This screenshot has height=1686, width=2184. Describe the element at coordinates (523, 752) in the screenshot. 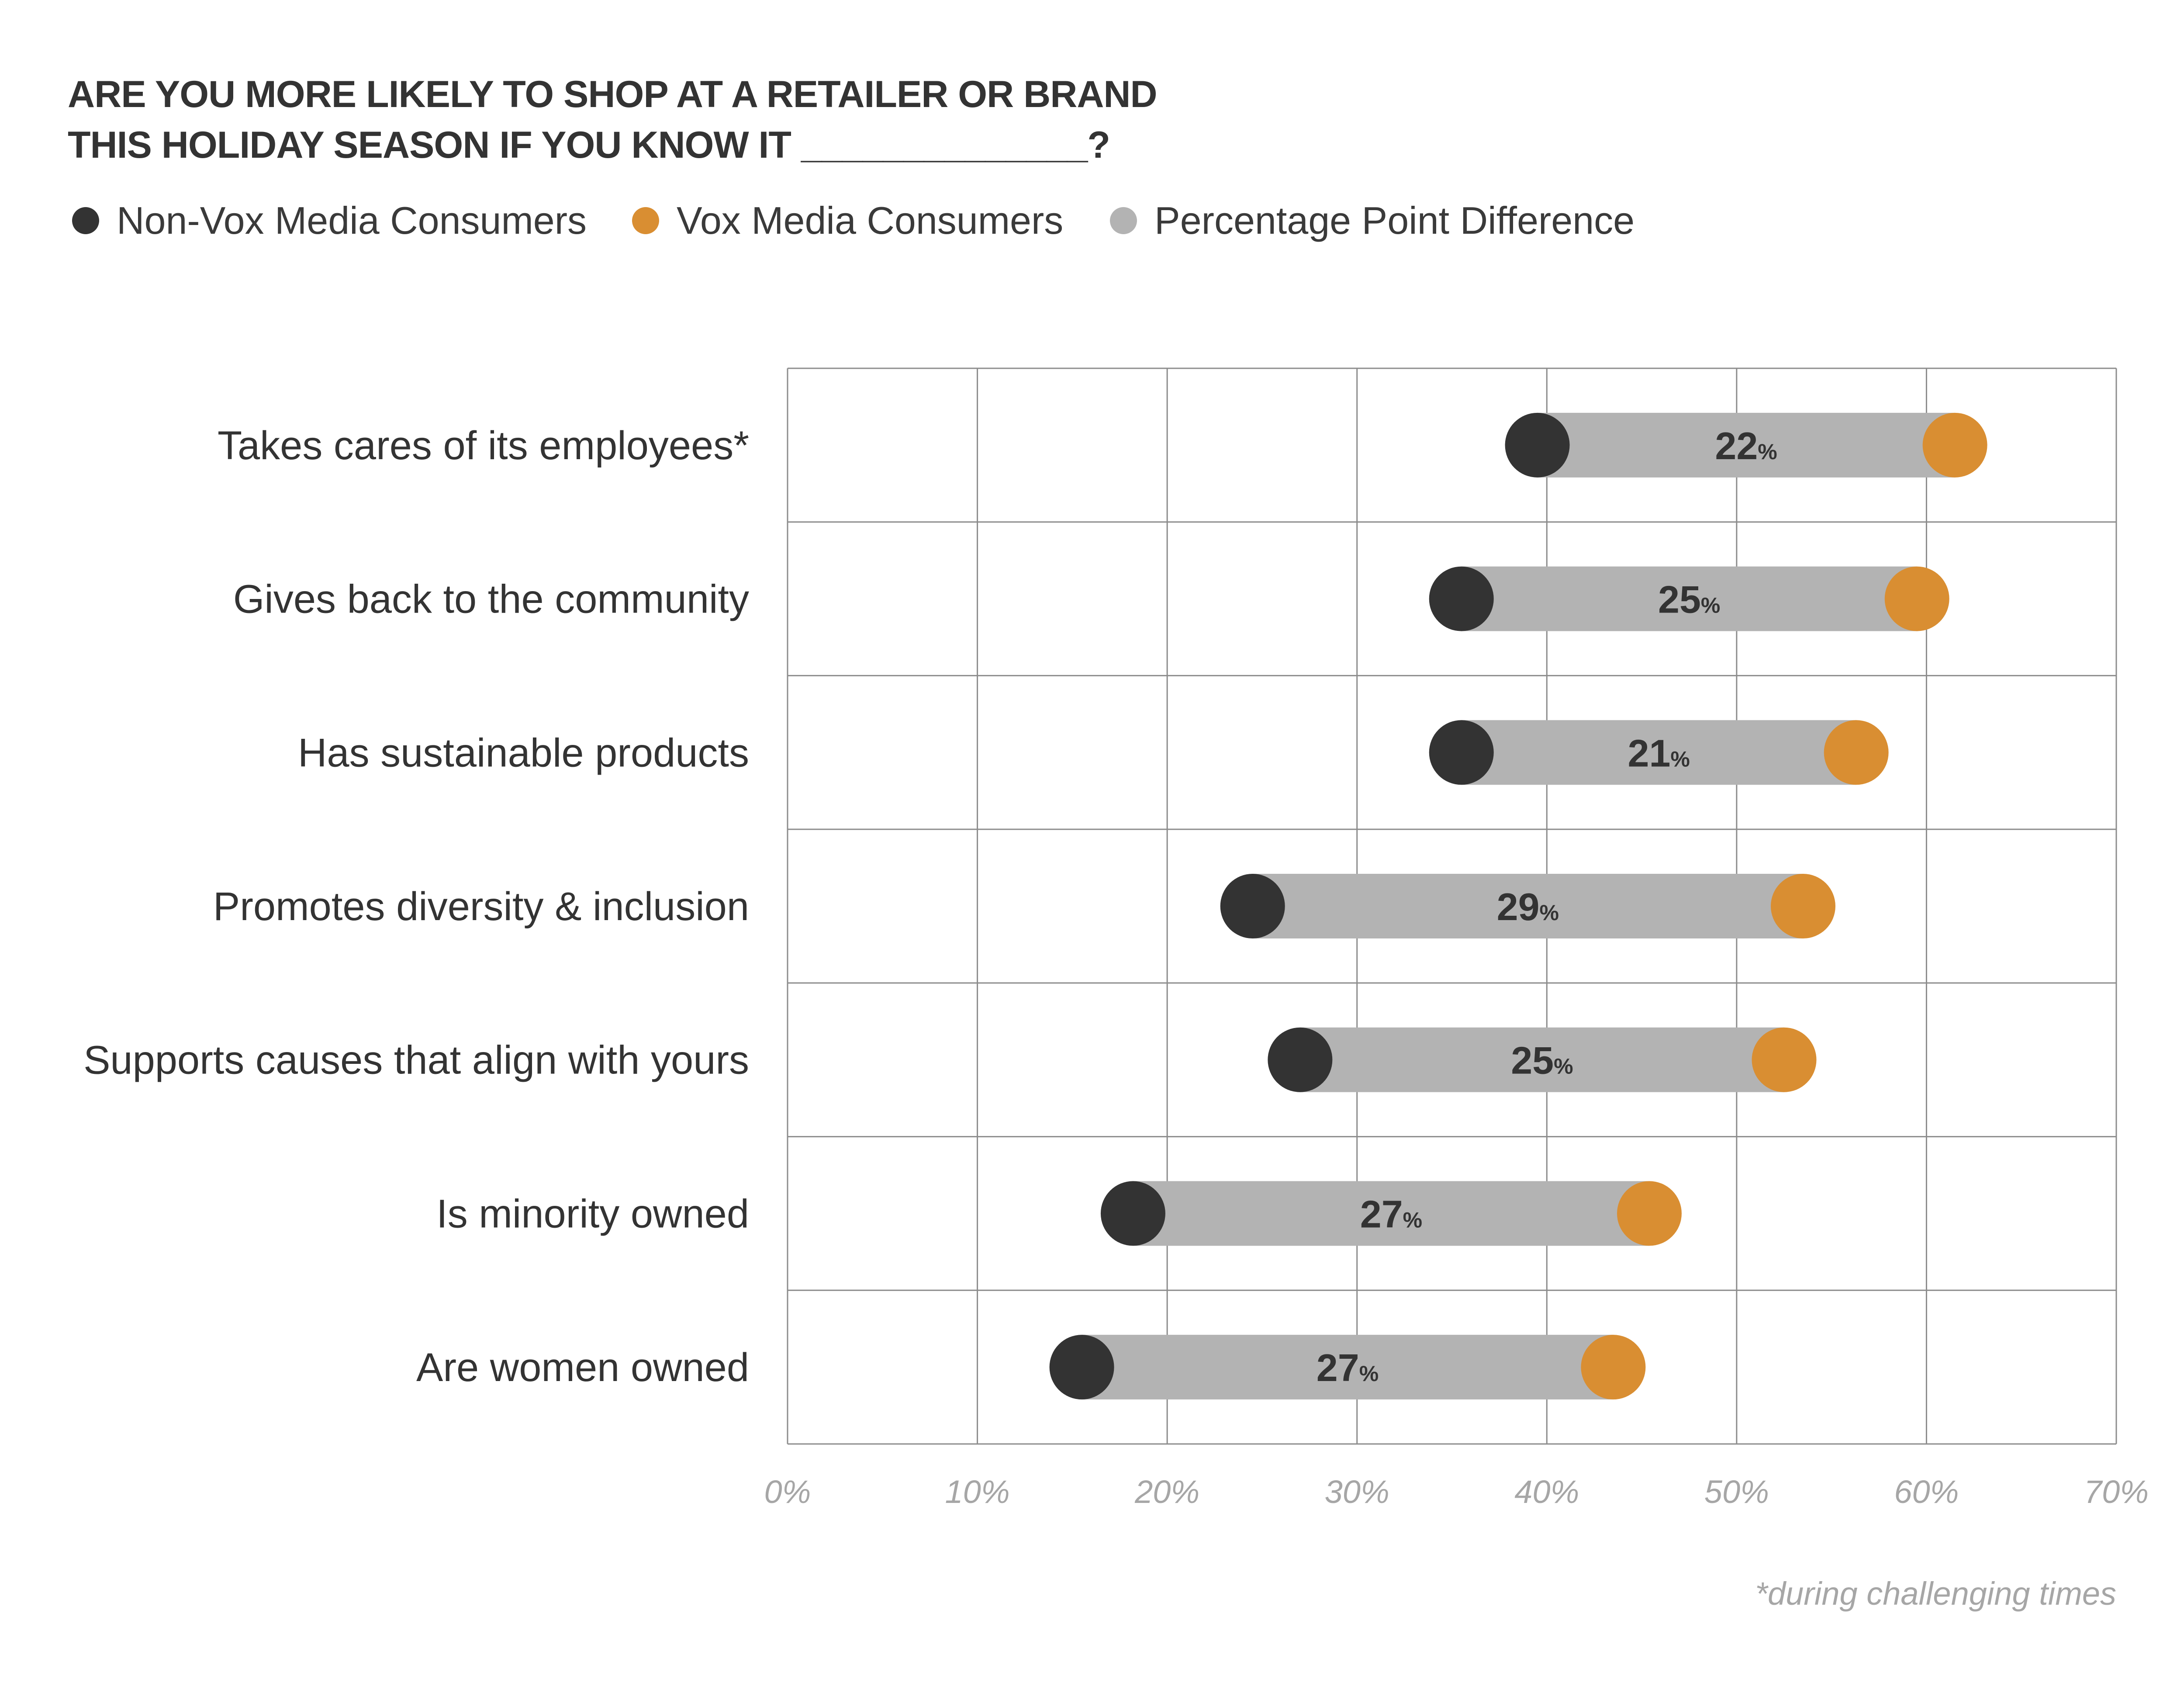

I see `category-label: Has sustainable products` at that location.